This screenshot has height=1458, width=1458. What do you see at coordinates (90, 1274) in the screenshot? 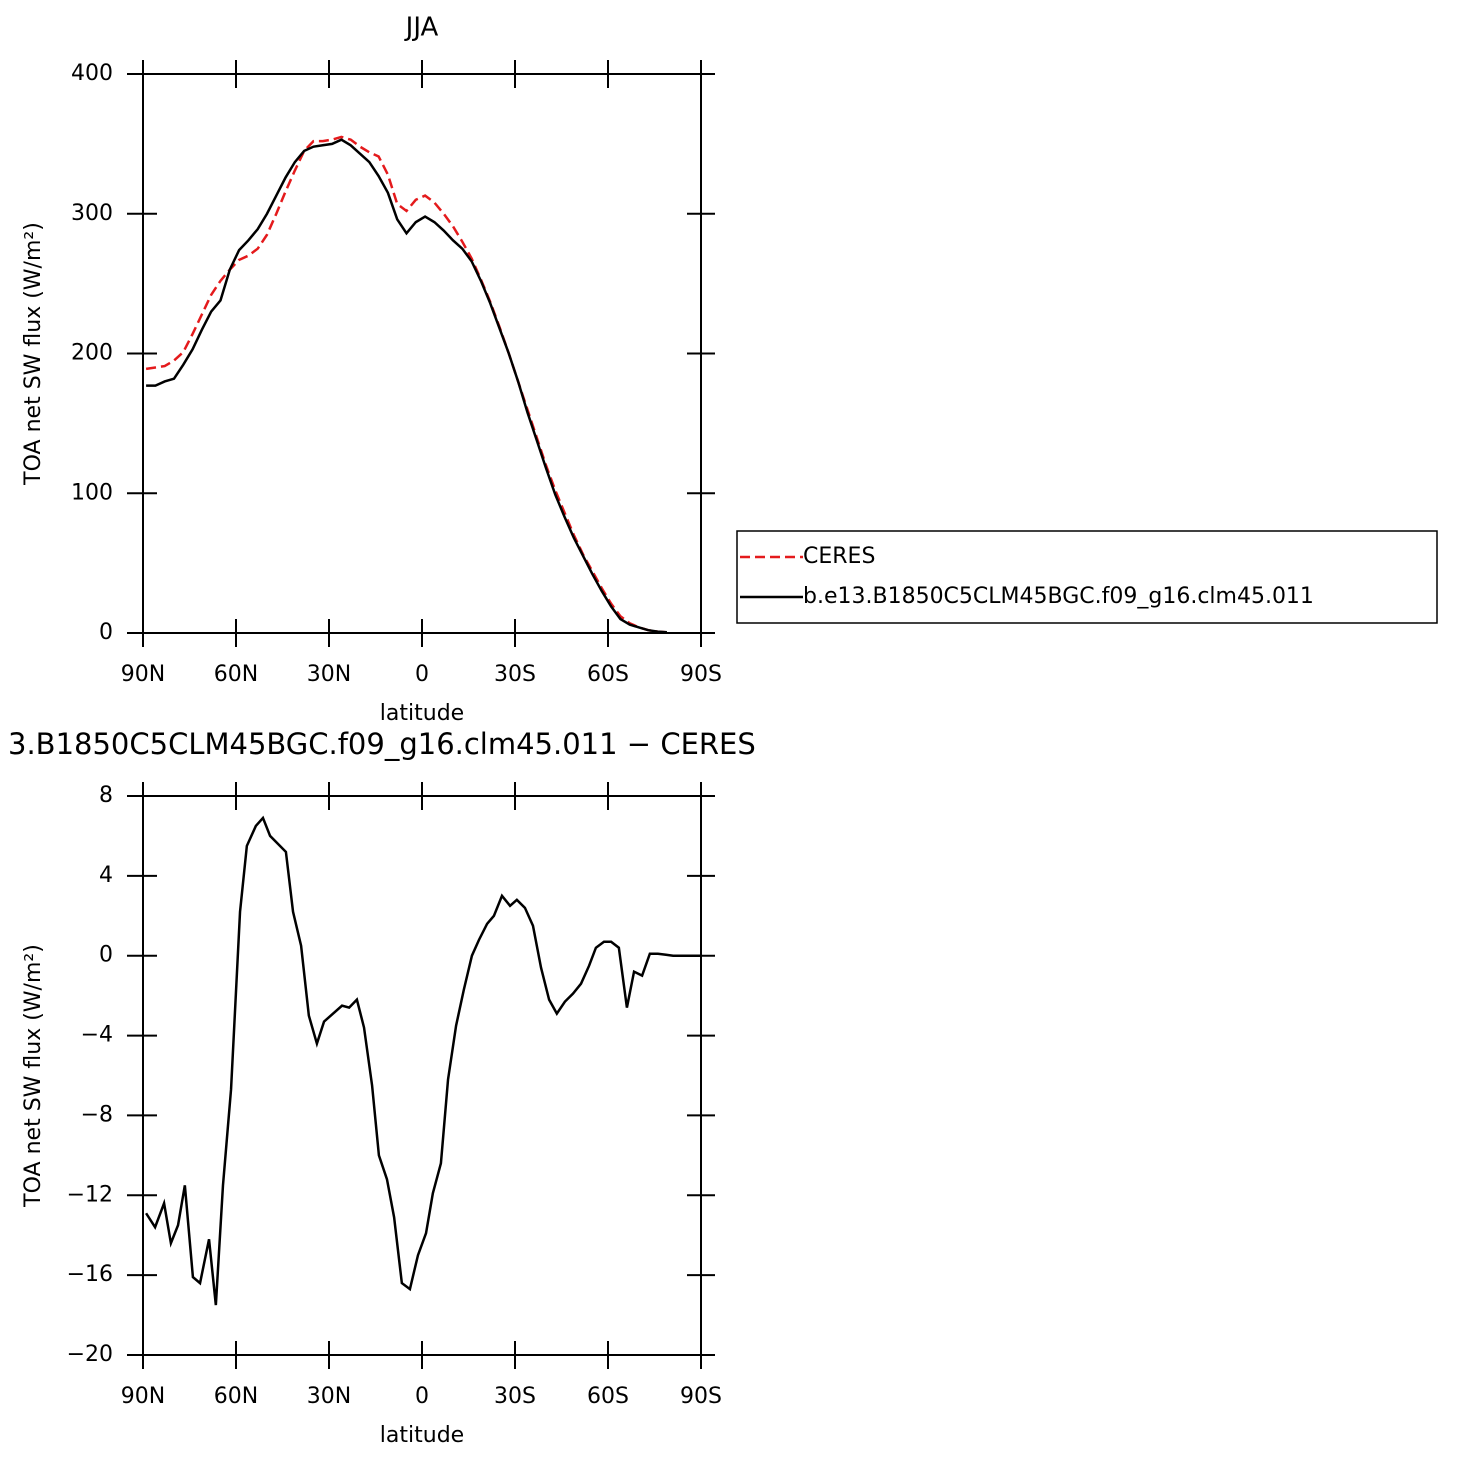
I see `y-tick-label: −16` at bounding box center [90, 1274].